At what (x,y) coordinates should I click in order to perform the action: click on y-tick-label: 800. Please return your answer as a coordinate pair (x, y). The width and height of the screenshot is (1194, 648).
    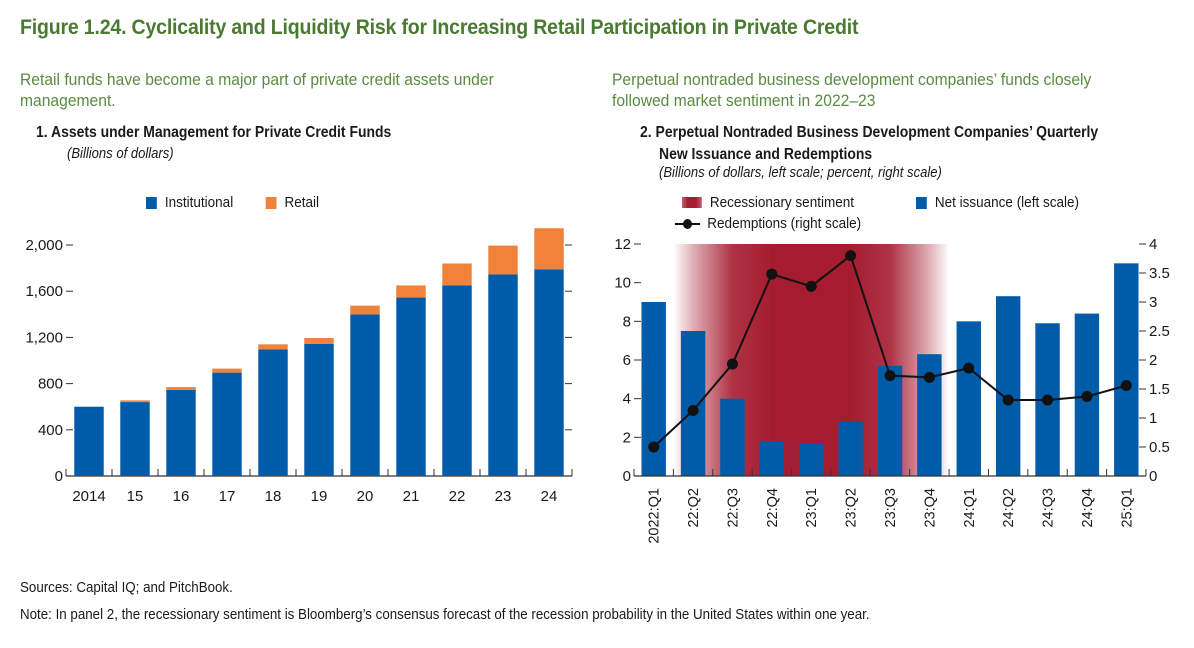
    Looking at the image, I should click on (50, 384).